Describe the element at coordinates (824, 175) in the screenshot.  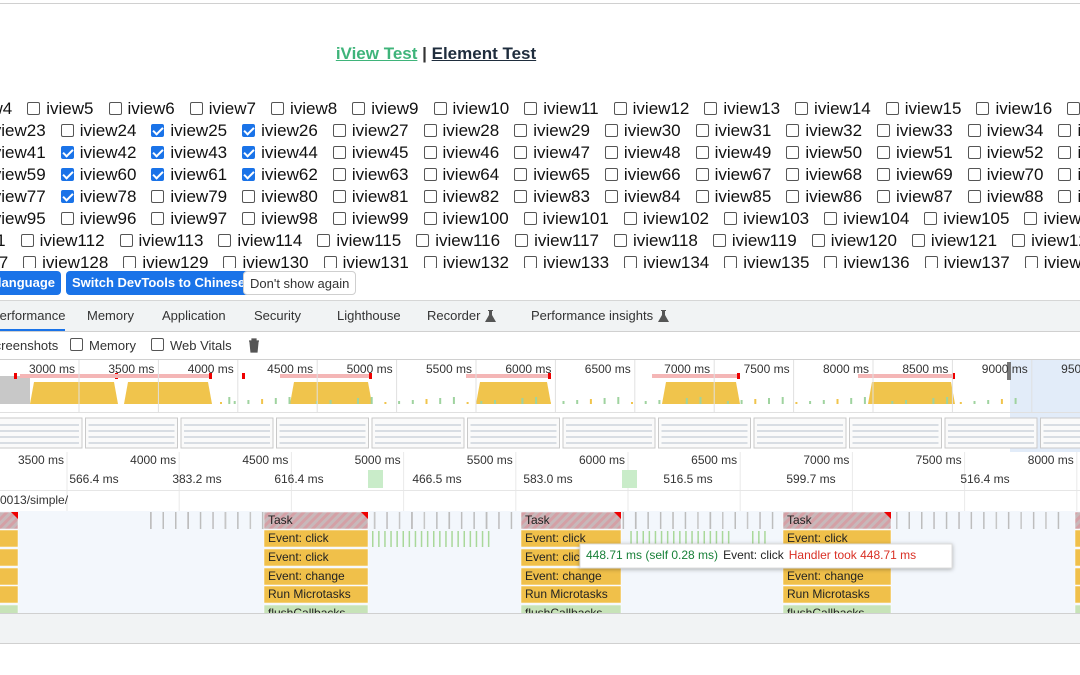
I see `checkbox-option: iview68` at that location.